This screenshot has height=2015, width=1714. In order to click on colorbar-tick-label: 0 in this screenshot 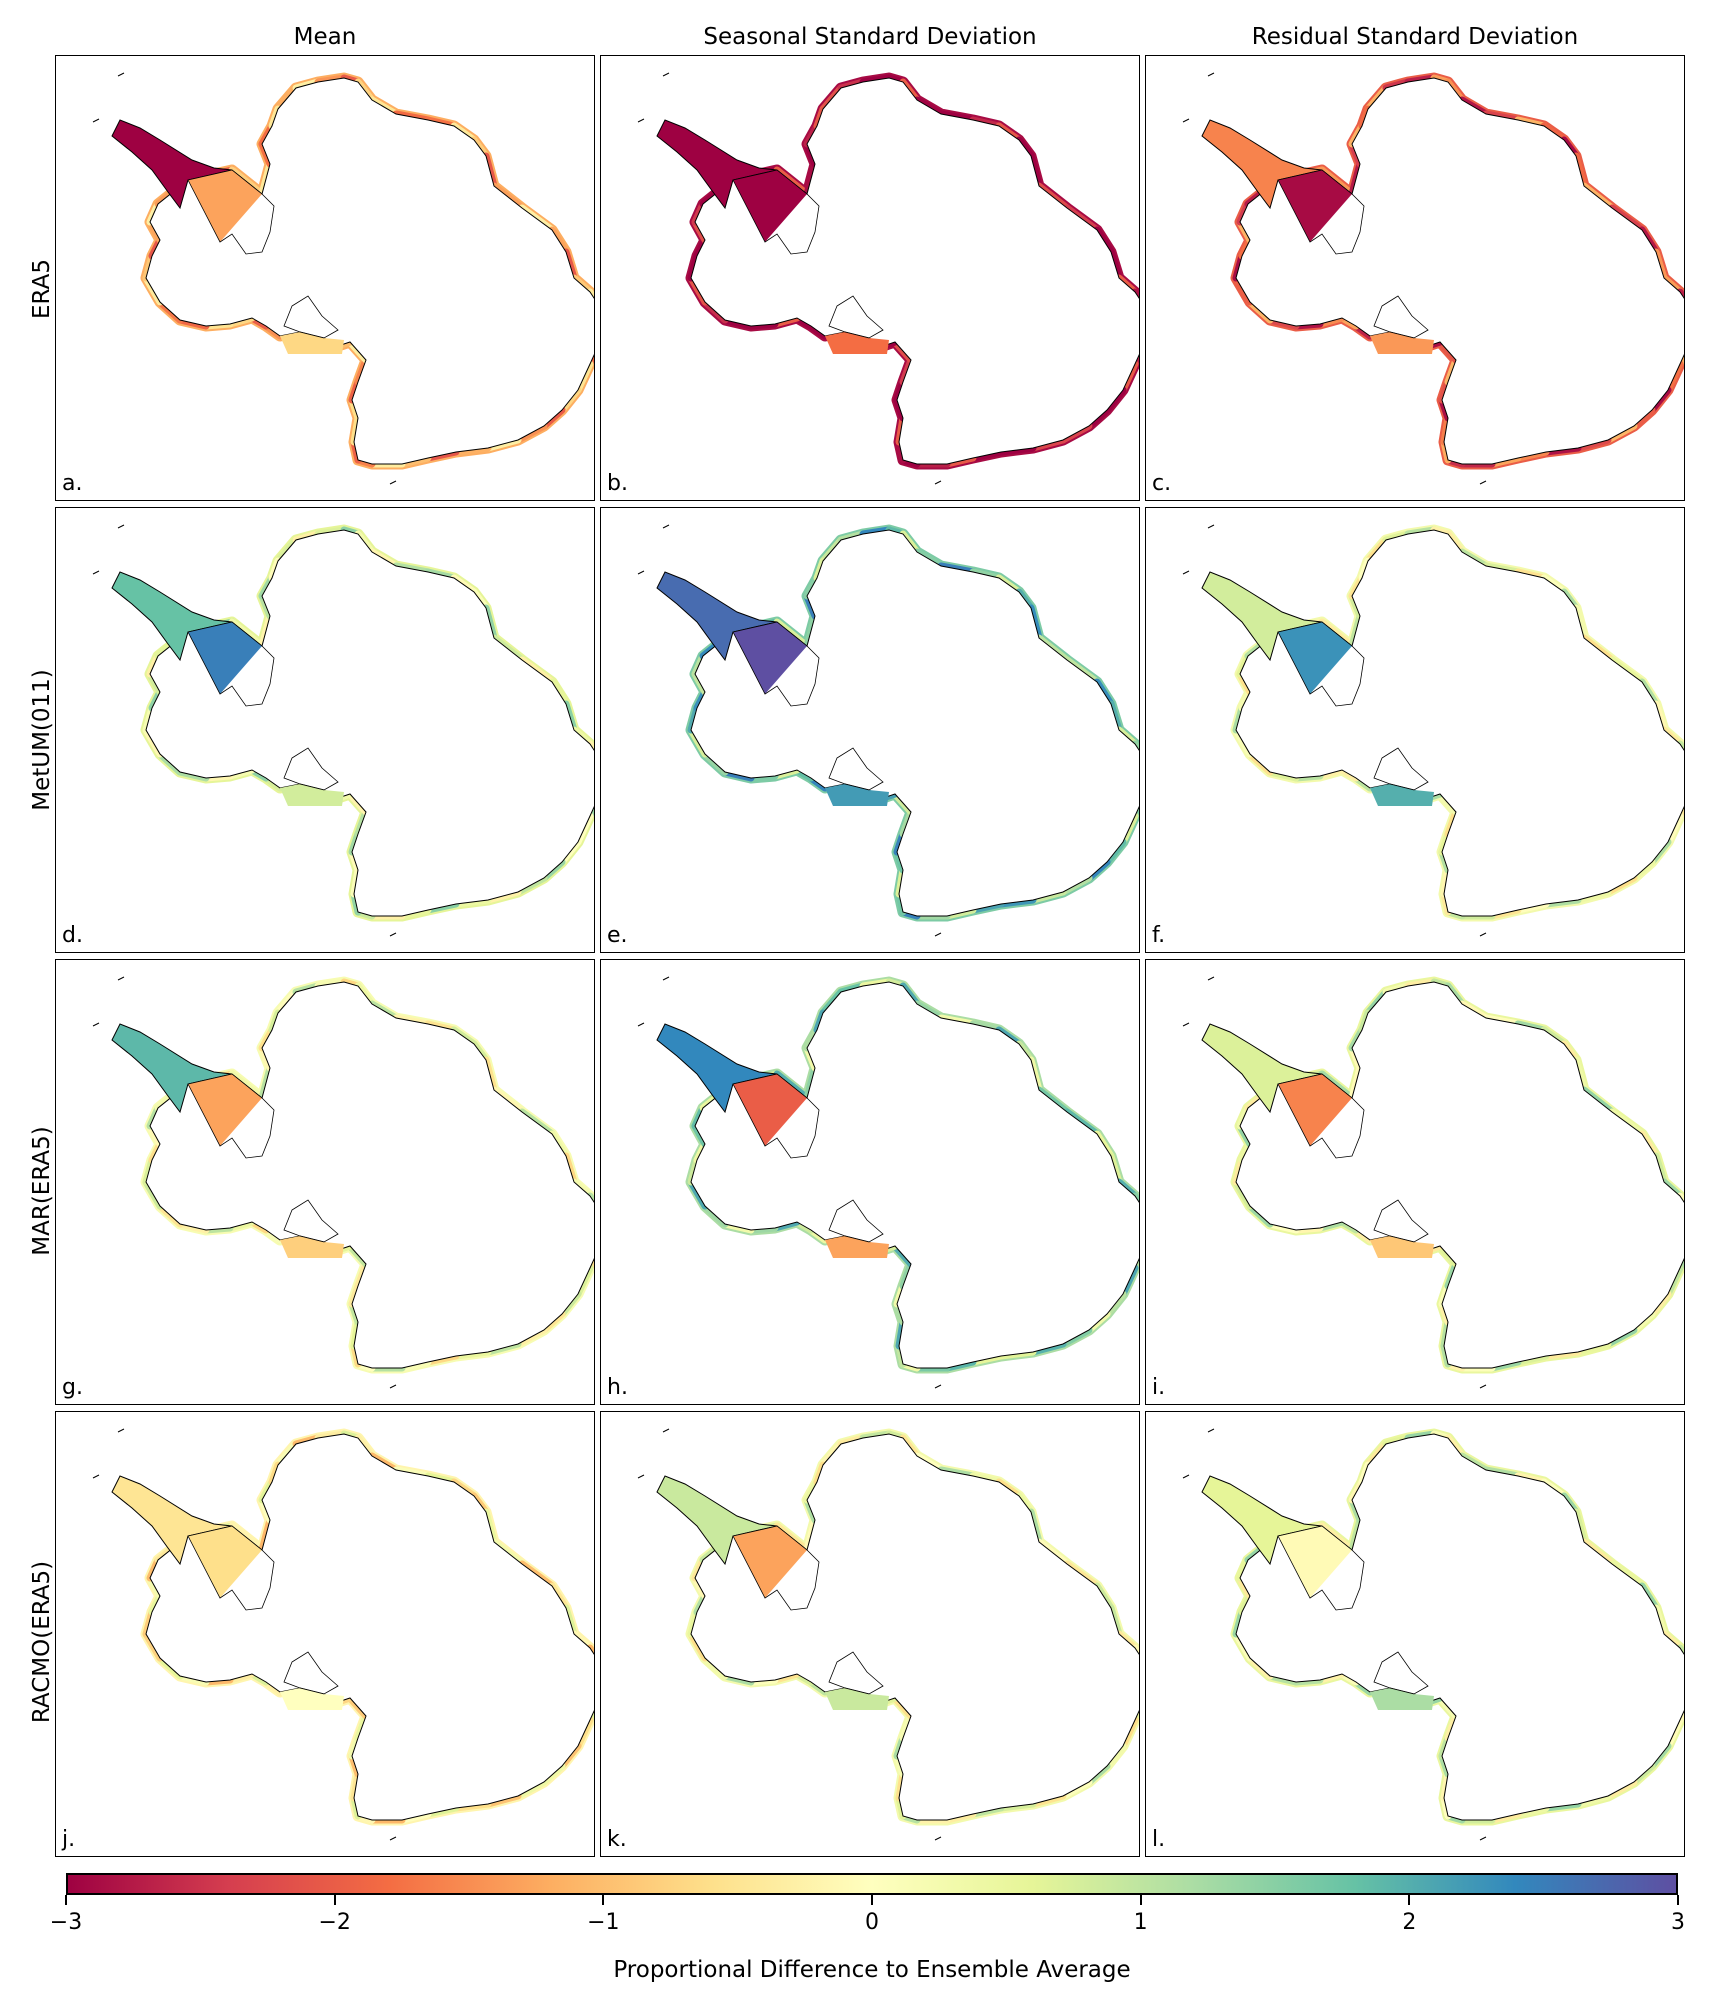, I will do `click(872, 1922)`.